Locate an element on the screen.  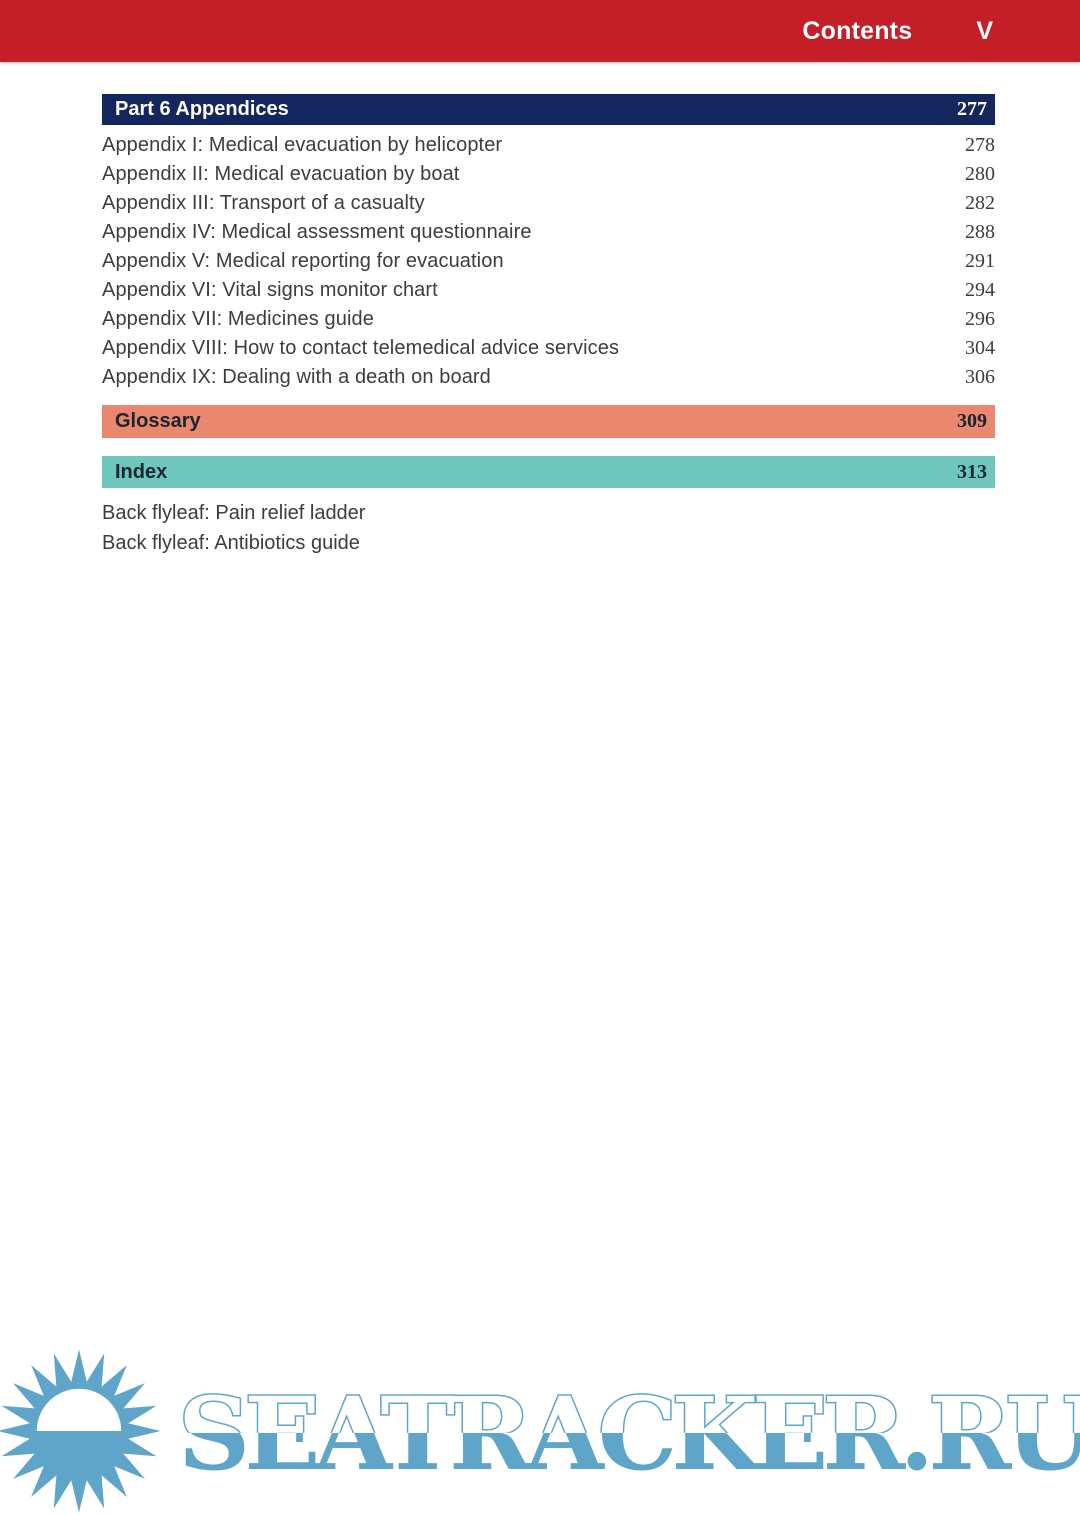
toc-entry-label: Appendix VII: Medicines guide is located at coordinates (238, 319).